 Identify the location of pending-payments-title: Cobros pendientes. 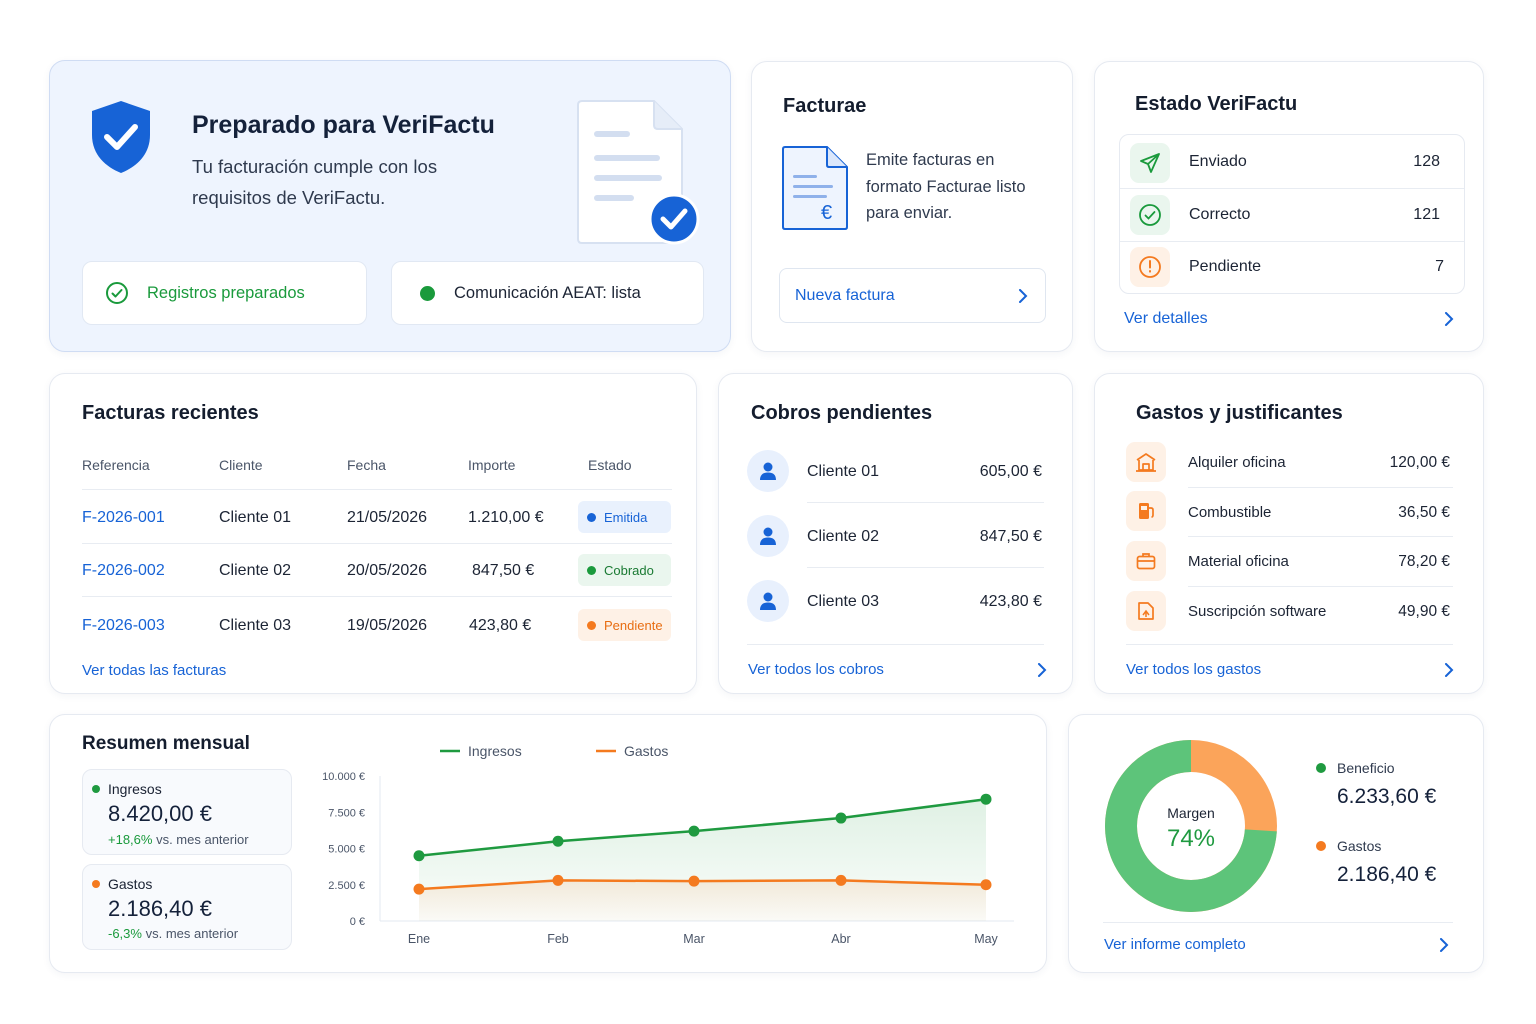
(842, 413).